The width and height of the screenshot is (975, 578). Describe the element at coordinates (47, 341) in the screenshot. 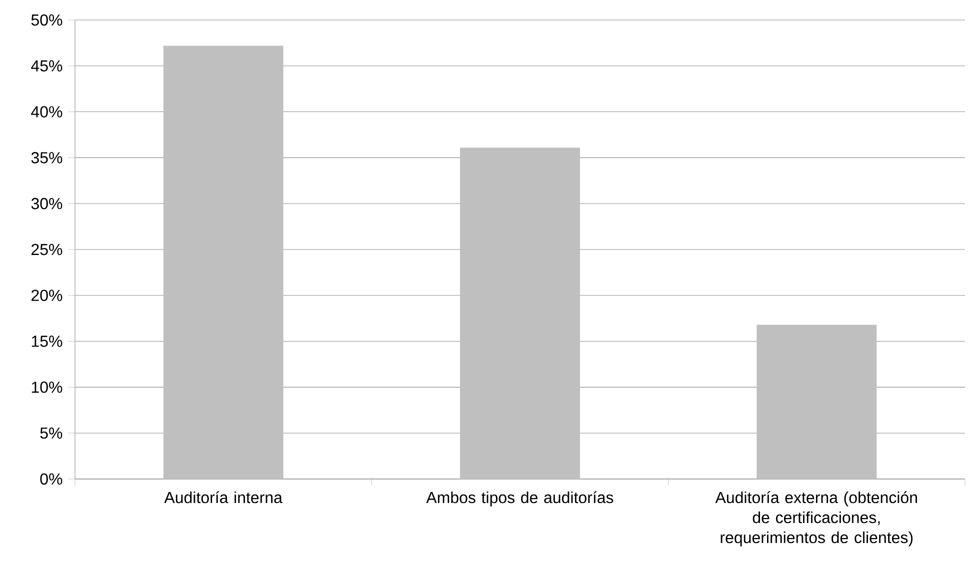

I see `y-tick-label: 15%` at that location.